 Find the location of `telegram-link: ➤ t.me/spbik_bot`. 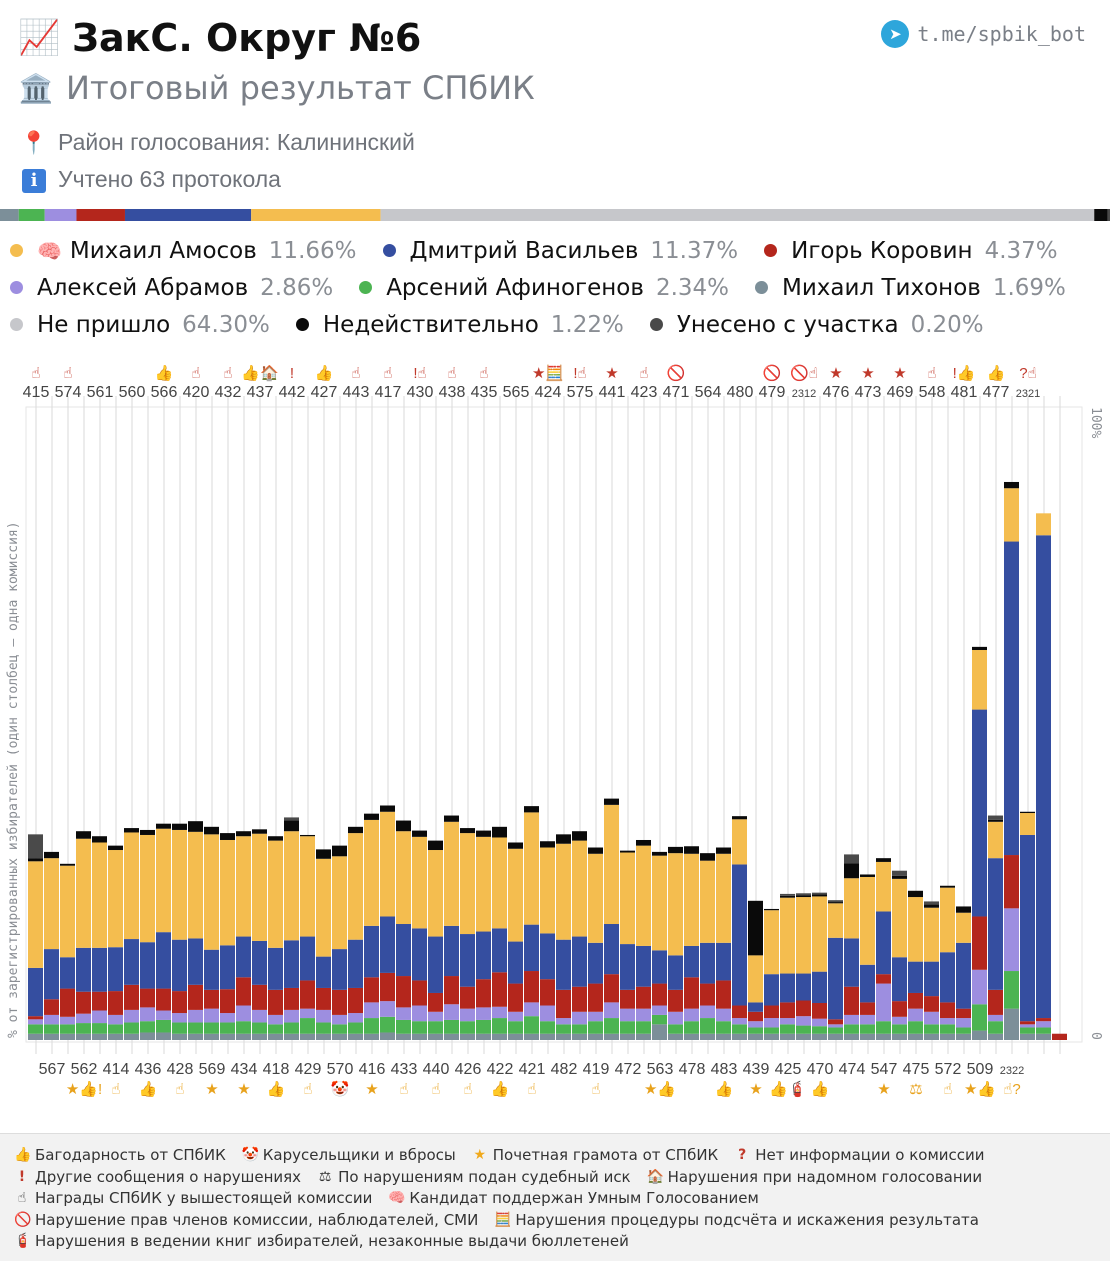

telegram-link: ➤ t.me/spbik_bot is located at coordinates (983, 34).